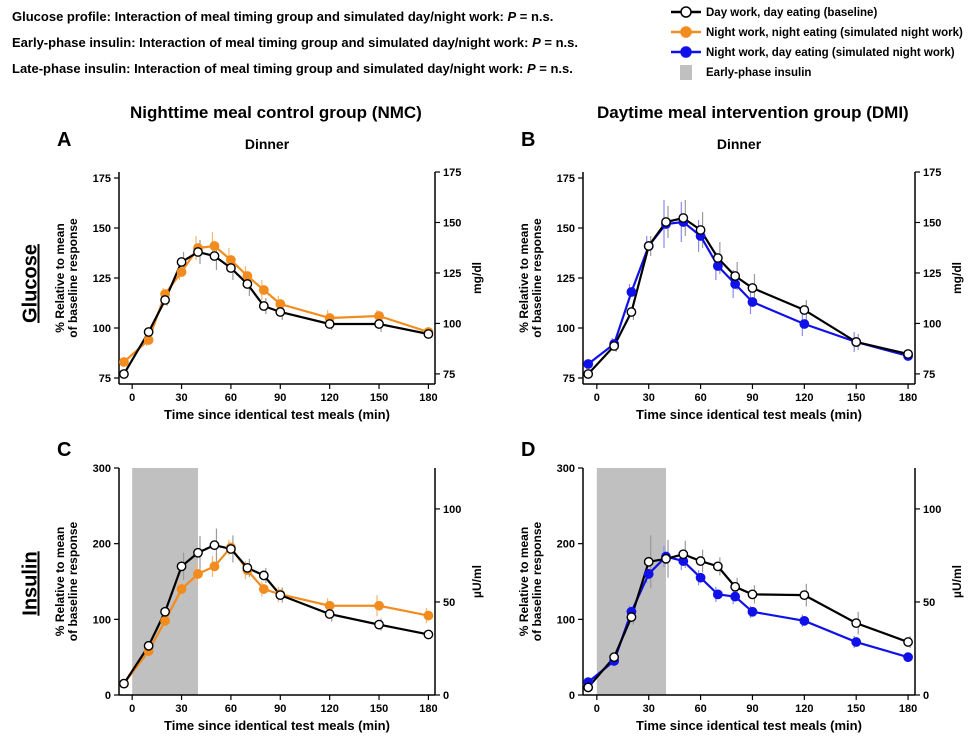  Describe the element at coordinates (686, 12) in the screenshot. I see `legend-marker-baseline` at that location.